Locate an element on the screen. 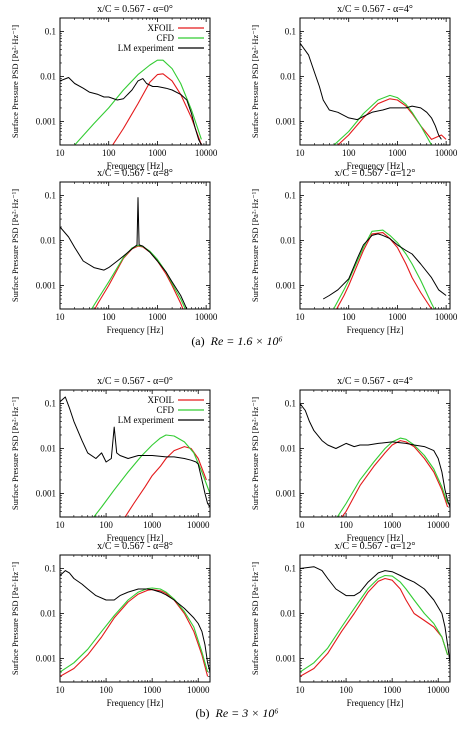 This screenshot has width=474, height=733. caption-b-reynolds: Re = 3 × 10⁶ is located at coordinates (247, 713).